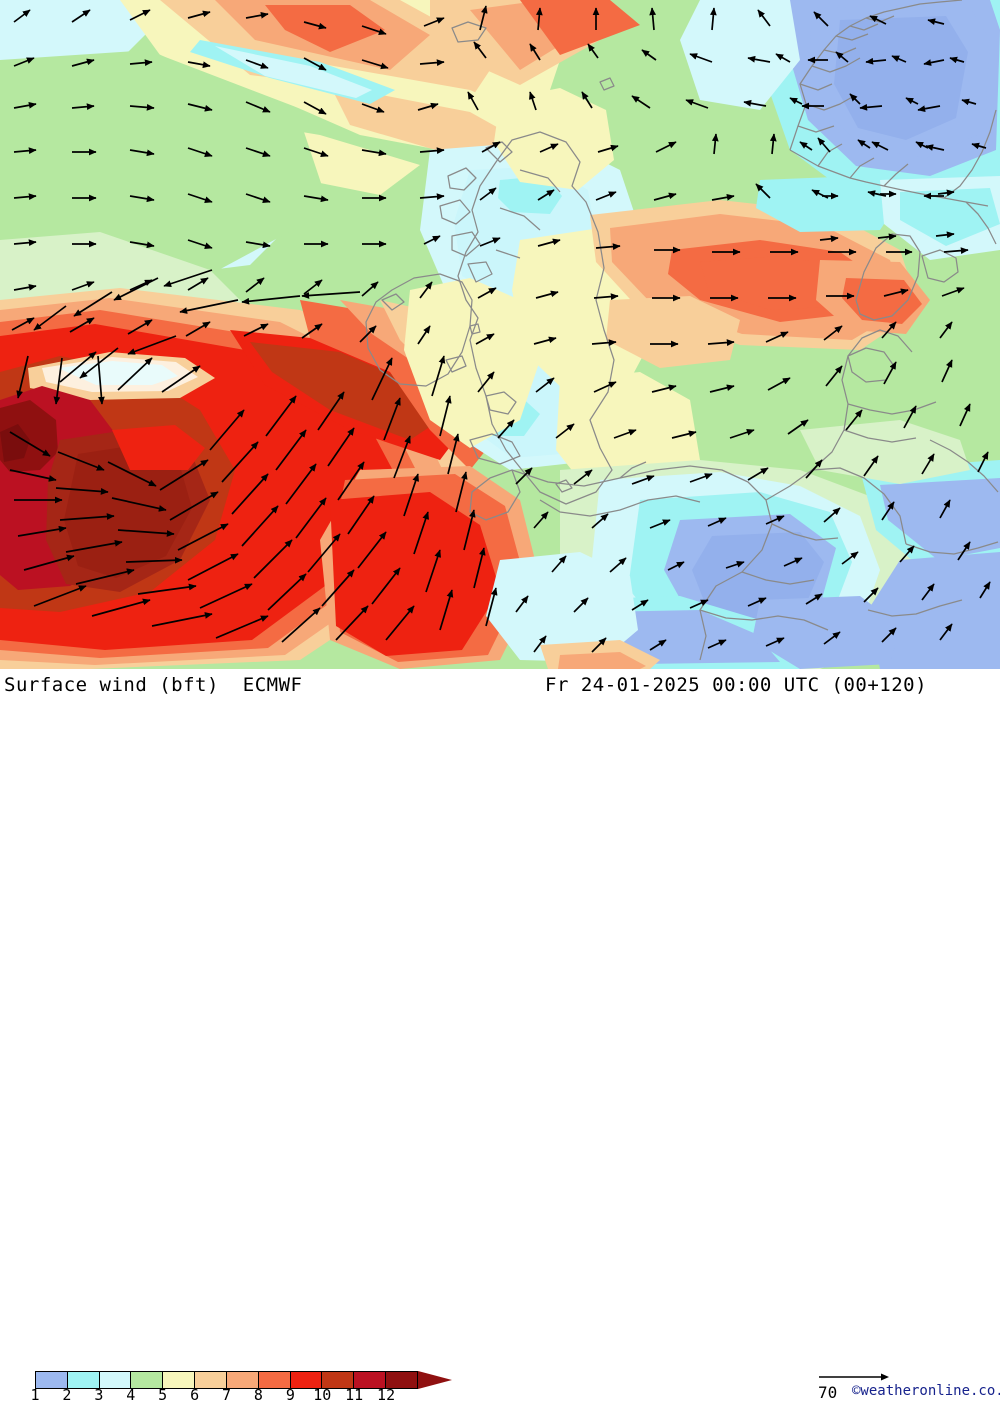 Image resolution: width=1000 pixels, height=1404 pixels. I want to click on colorbar-tick-2: 2, so click(67, 1395).